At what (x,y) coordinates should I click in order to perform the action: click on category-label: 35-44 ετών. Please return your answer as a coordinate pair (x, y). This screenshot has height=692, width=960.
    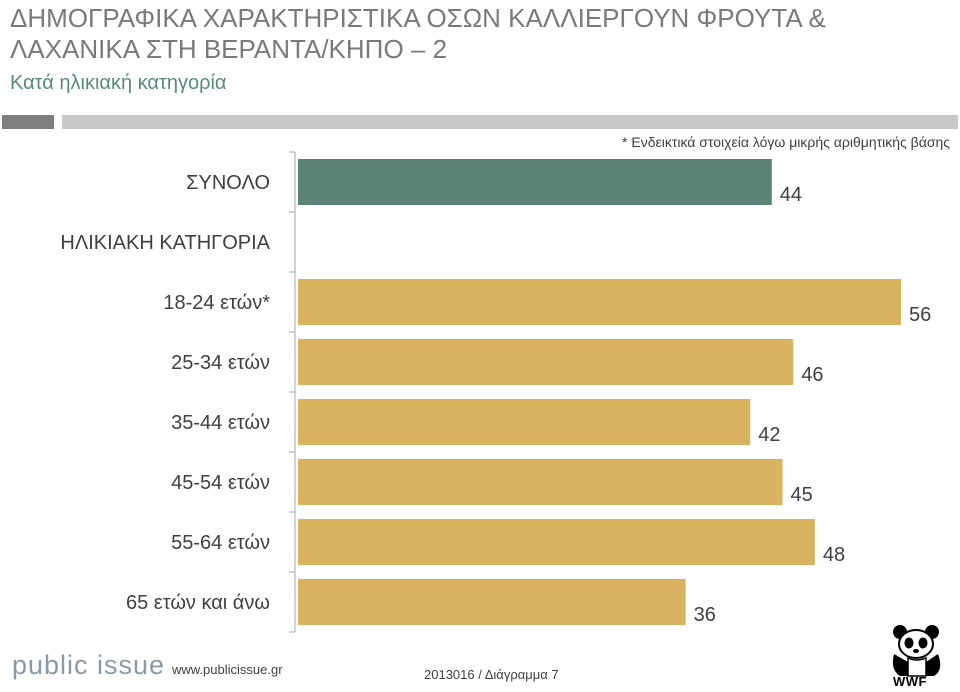
    Looking at the image, I should click on (220, 423).